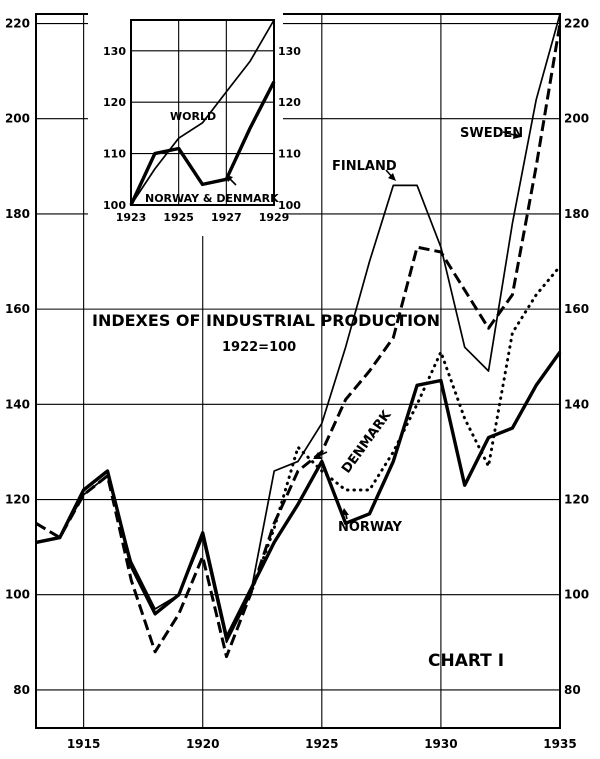 The width and height of the screenshot is (600, 759). What do you see at coordinates (17, 309) in the screenshot?
I see `main-y-tick-label-left: 160` at bounding box center [17, 309].